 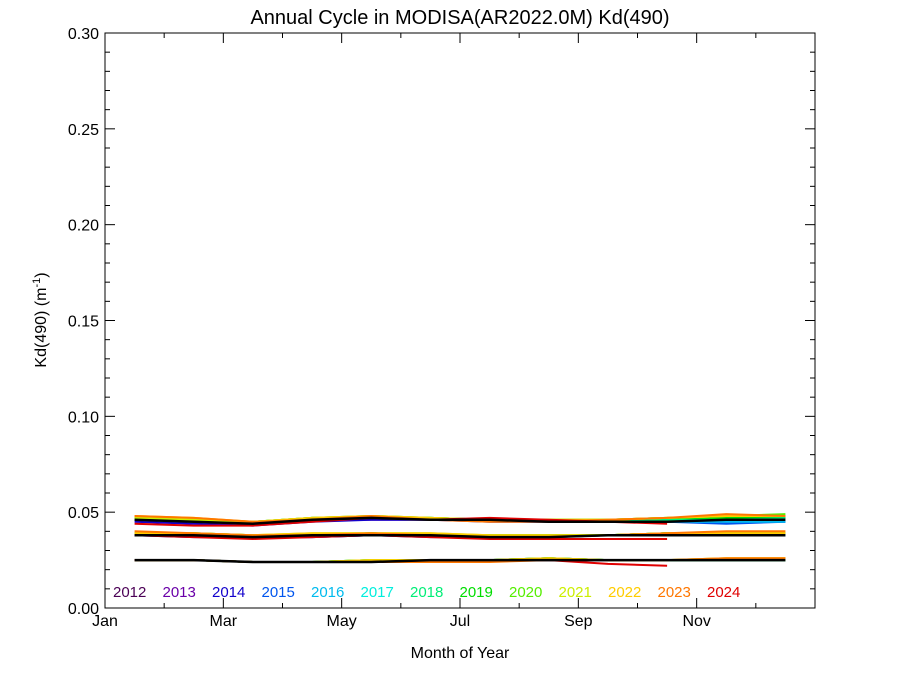 I want to click on legend-item-2022: 2022, so click(x=624, y=592).